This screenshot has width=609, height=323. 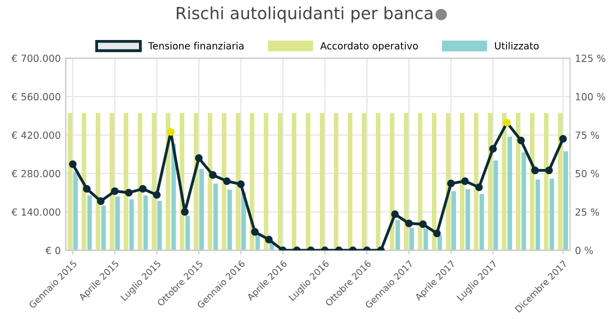 I want to click on legend-label: Accordato operativo, so click(x=369, y=47).